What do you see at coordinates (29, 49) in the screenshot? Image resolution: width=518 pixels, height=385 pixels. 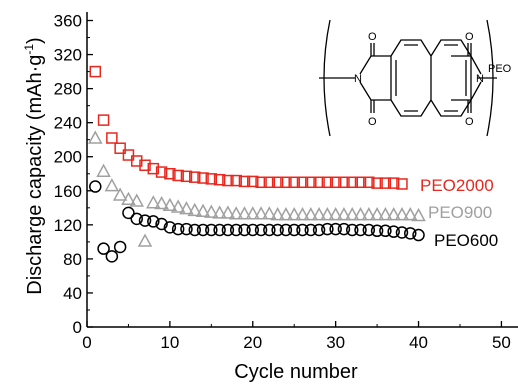 I see `y-axis-title-superscript: -1` at bounding box center [29, 49].